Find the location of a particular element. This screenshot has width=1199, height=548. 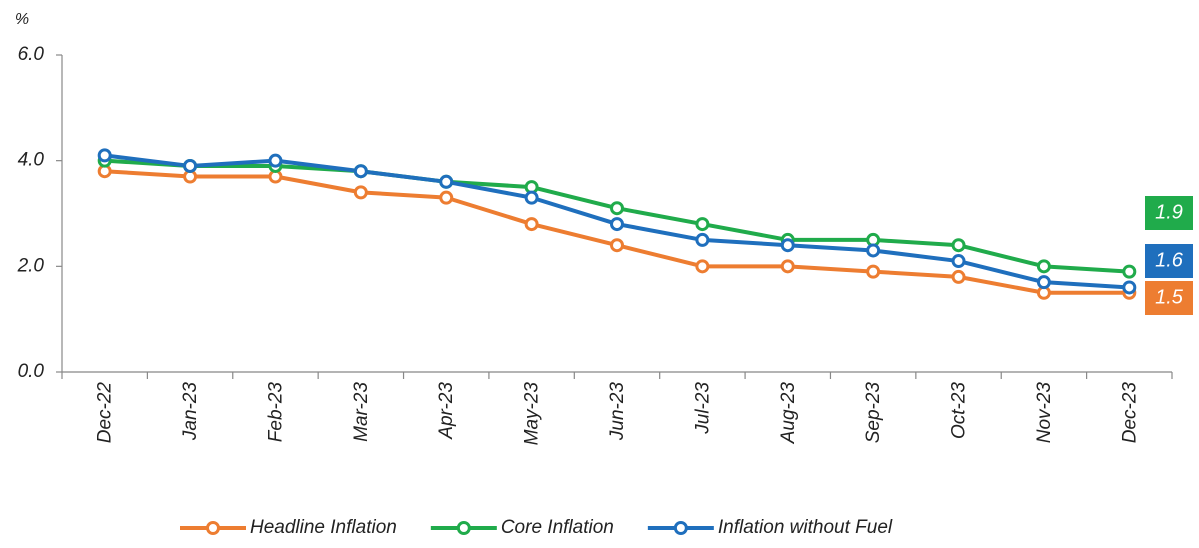

x-tick-label: Nov-23 is located at coordinates (1044, 413).